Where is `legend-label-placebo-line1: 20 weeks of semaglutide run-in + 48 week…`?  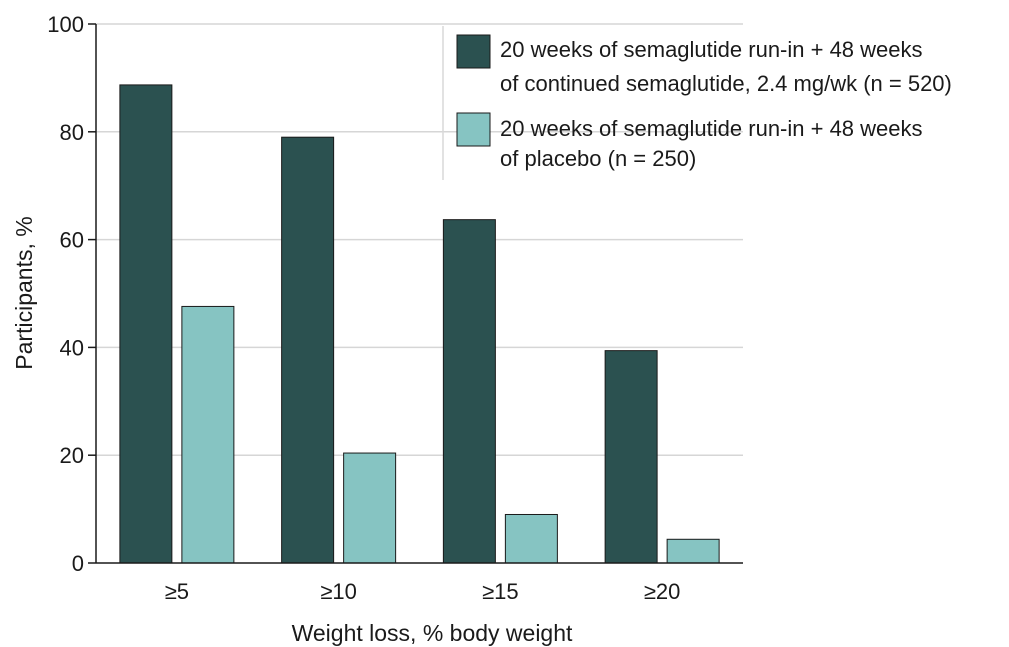
legend-label-placebo-line1: 20 weeks of semaglutide run-in + 48 week… is located at coordinates (711, 128).